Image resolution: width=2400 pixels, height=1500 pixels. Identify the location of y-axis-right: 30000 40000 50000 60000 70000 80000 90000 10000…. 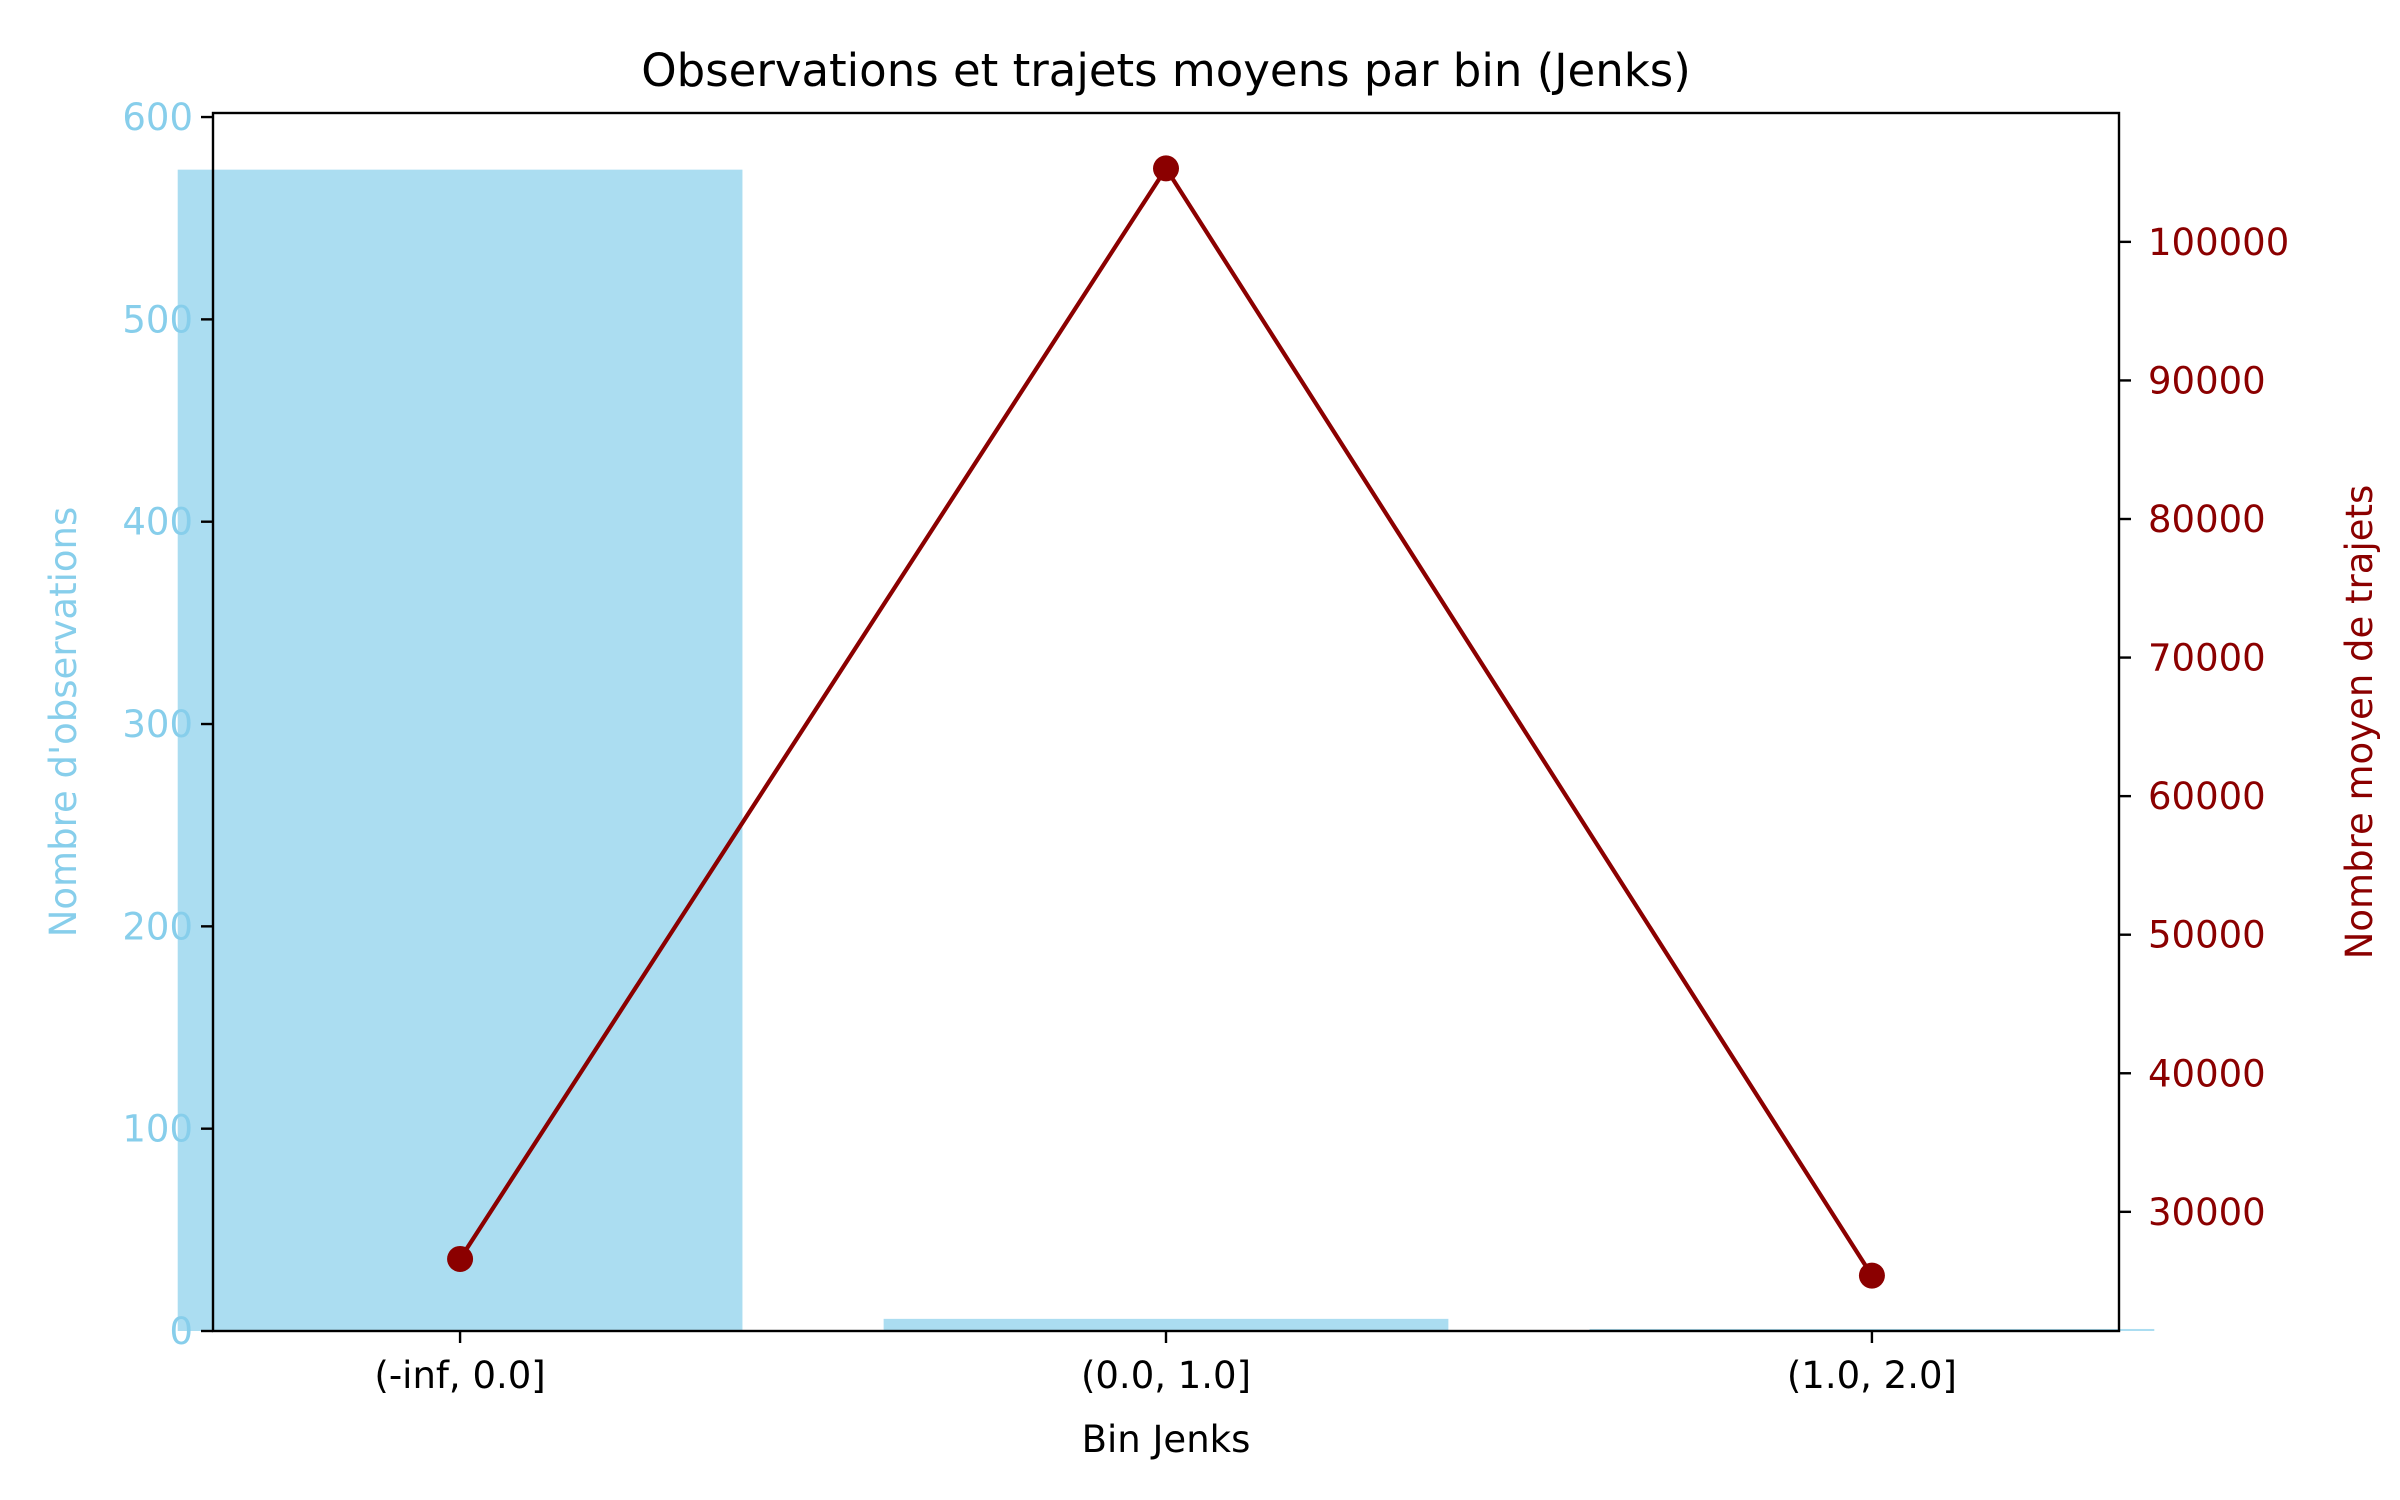
(2204, 727).